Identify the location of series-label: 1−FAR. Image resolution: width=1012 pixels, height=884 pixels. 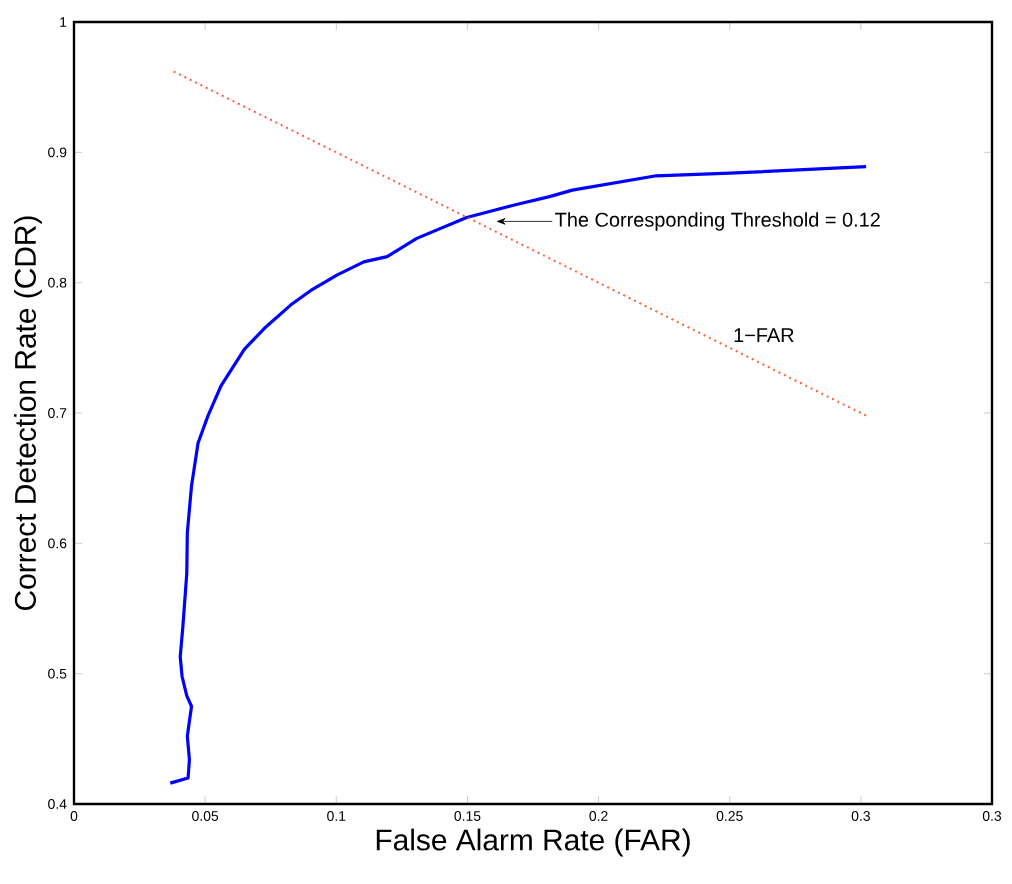
(764, 335).